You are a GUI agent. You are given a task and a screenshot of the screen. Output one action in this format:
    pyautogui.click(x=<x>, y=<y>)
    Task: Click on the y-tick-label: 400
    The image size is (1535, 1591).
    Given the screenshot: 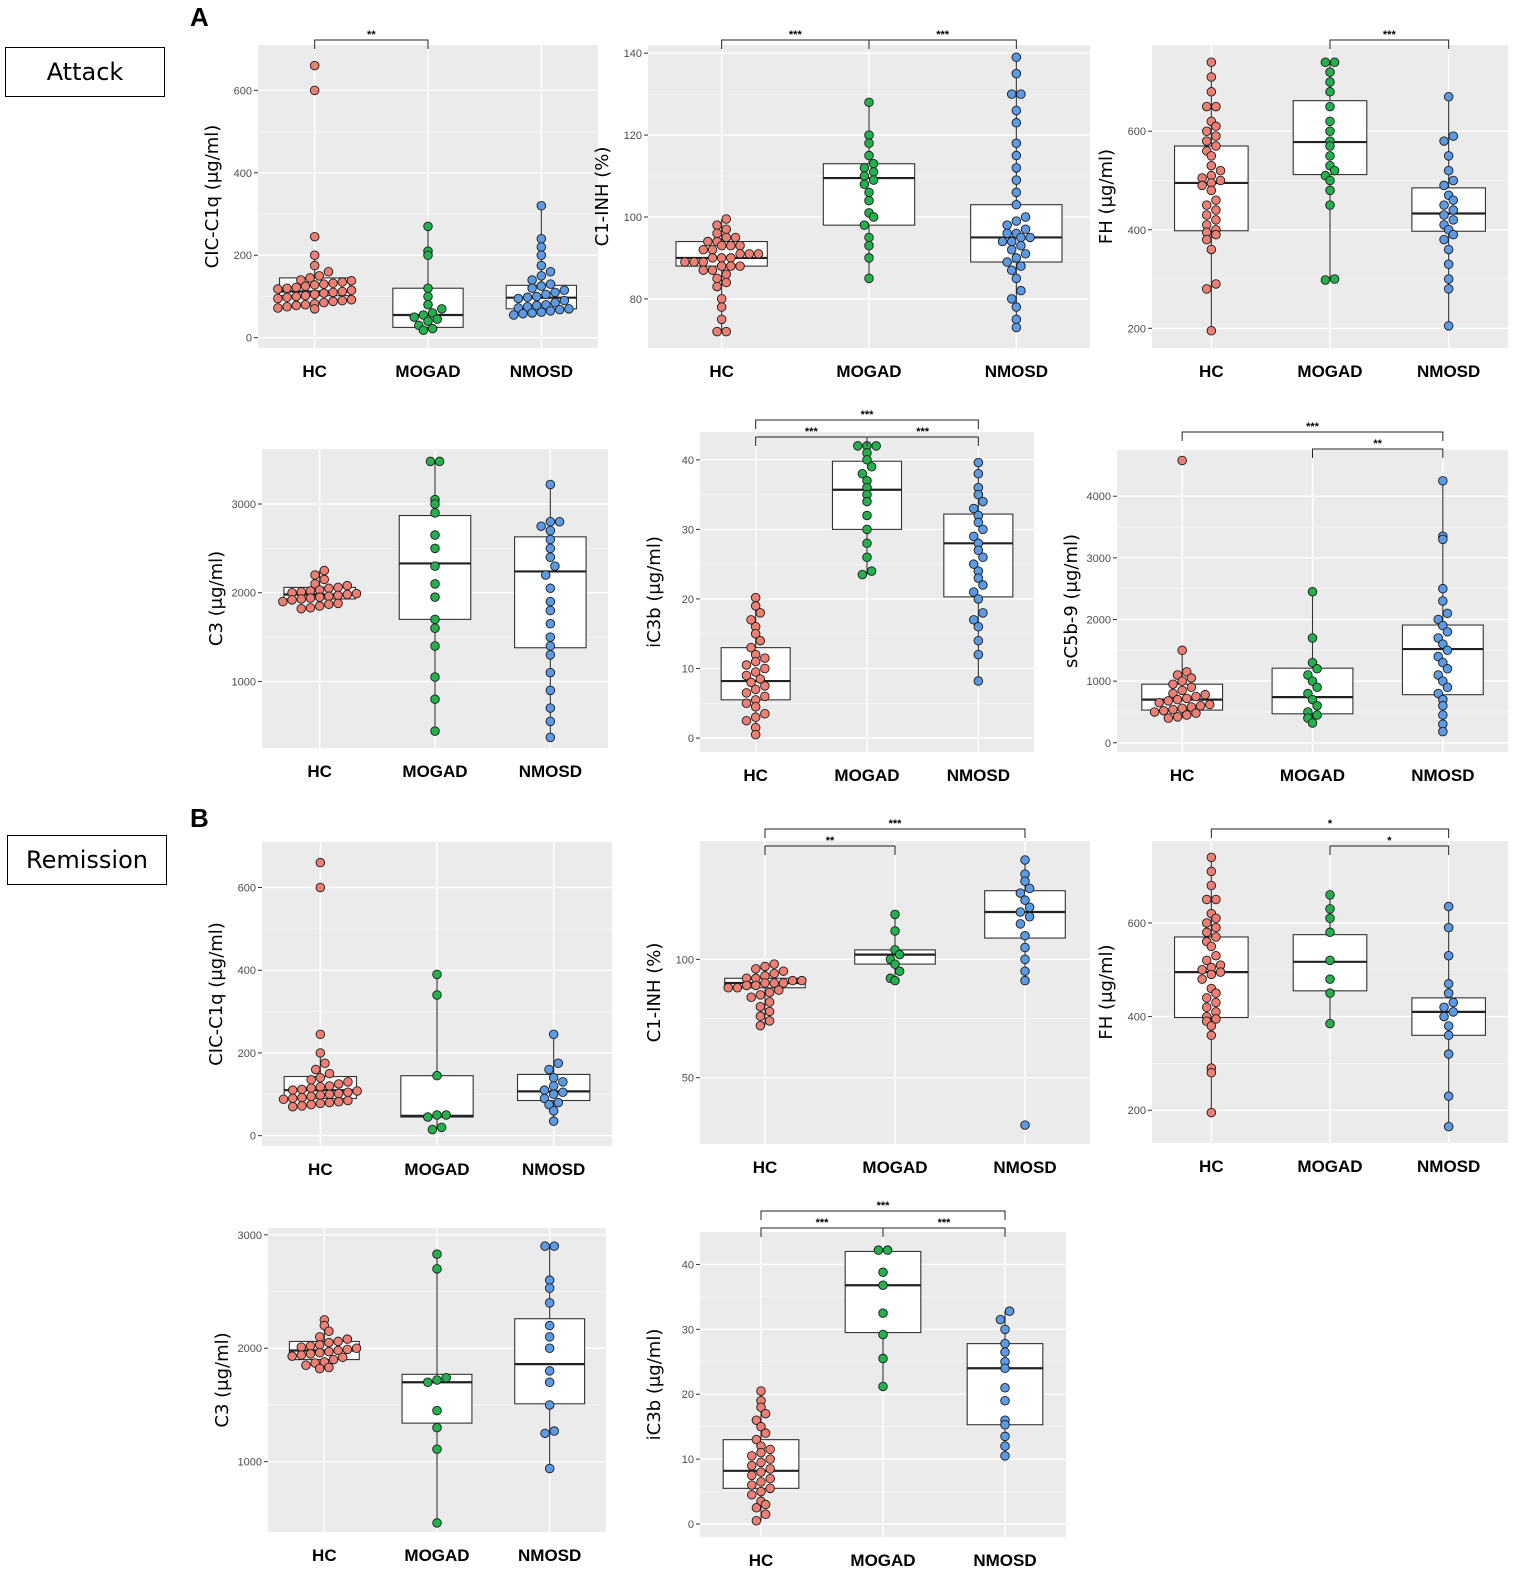 What is the action you would take?
    pyautogui.click(x=1137, y=1018)
    